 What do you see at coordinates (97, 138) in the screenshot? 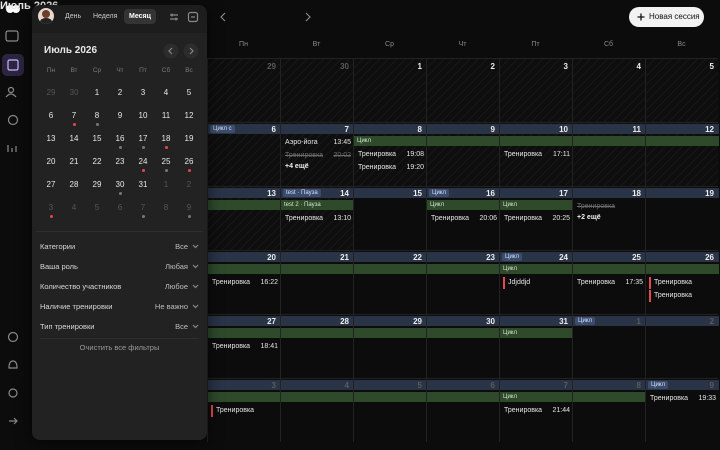
I see `mini-day: 15` at bounding box center [97, 138].